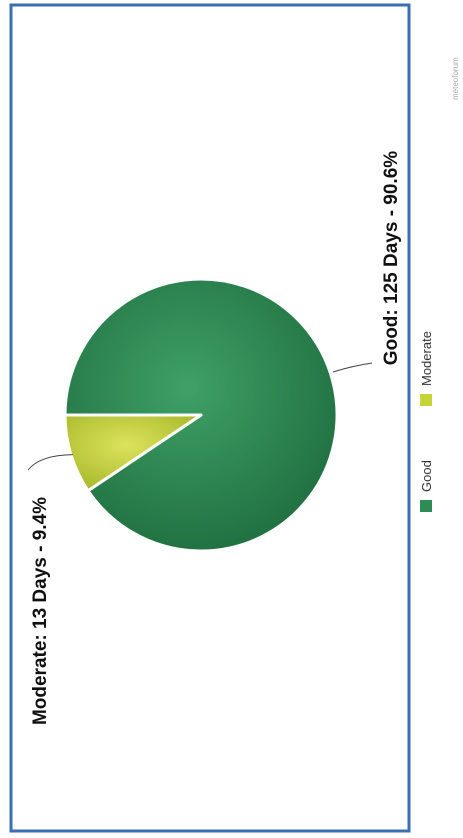 This screenshot has width=463, height=838. I want to click on leader-line-good, so click(352, 367).